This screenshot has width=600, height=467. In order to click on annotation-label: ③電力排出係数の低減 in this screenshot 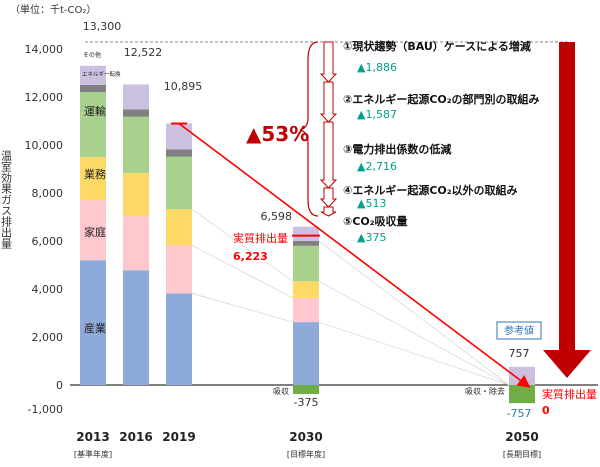, I will do `click(397, 149)`.